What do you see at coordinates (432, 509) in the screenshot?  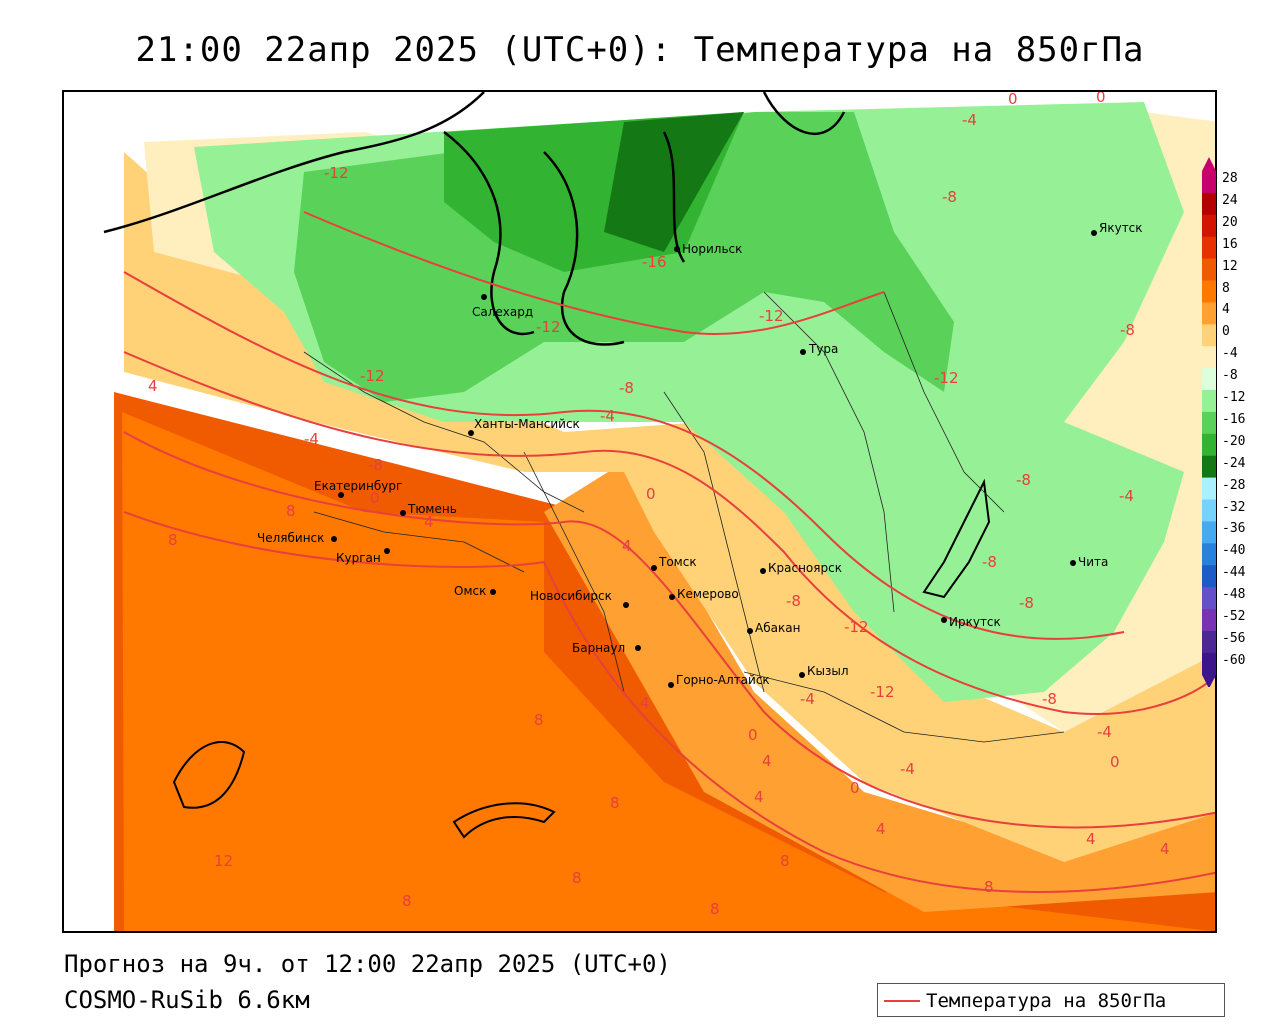 I see `city-tyumen: Тюмень` at bounding box center [432, 509].